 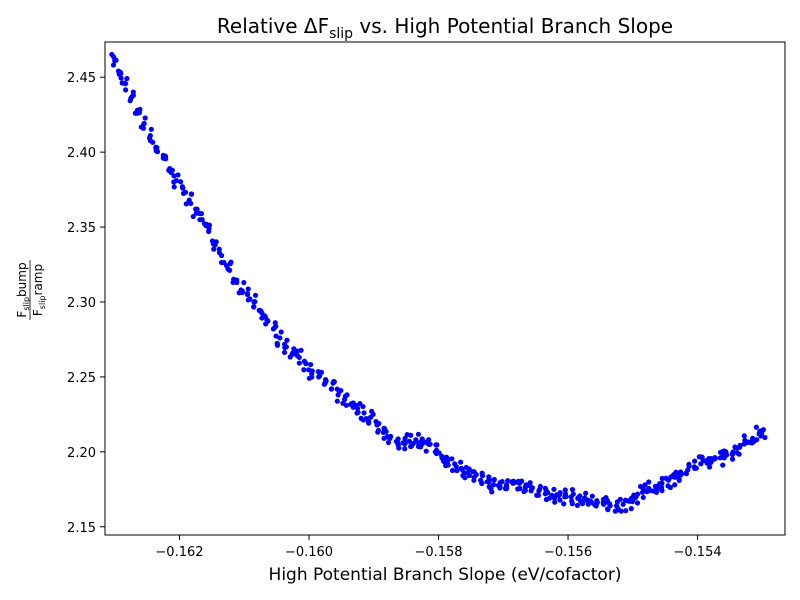 I want to click on y-label-numerator: Fslipbump, so click(x=23, y=289).